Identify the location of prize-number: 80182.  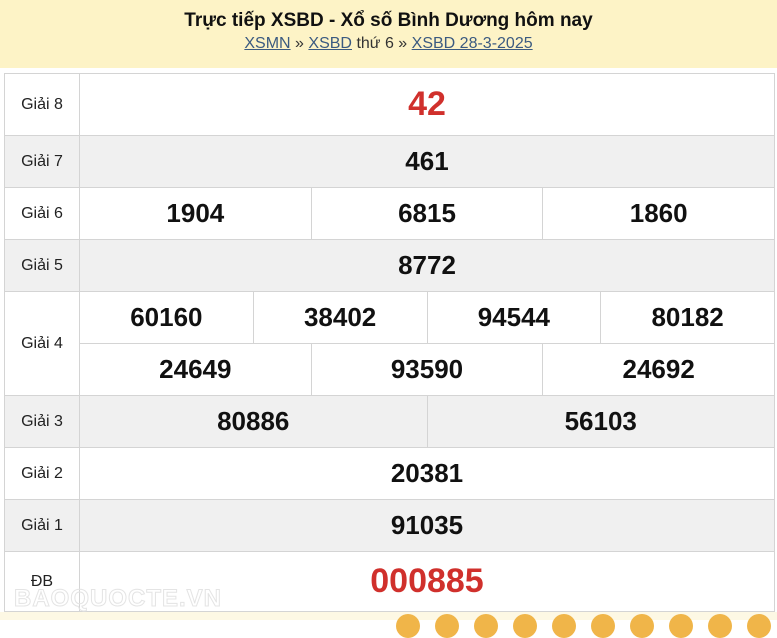
(687, 317).